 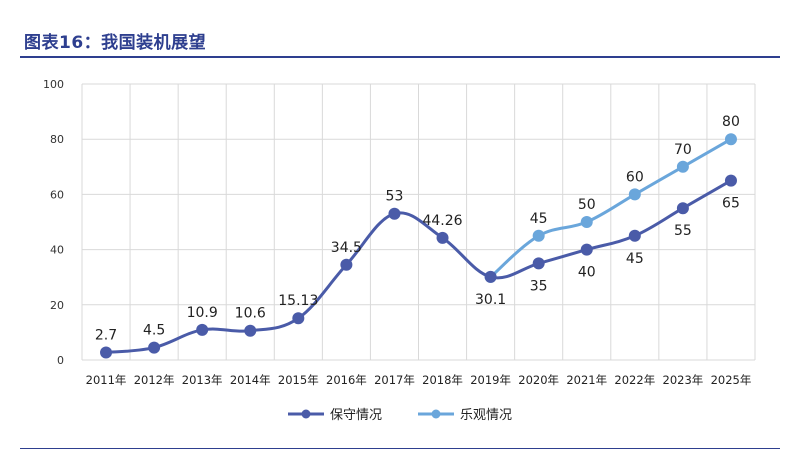 What do you see at coordinates (57, 305) in the screenshot?
I see `y-tick-label: 20` at bounding box center [57, 305].